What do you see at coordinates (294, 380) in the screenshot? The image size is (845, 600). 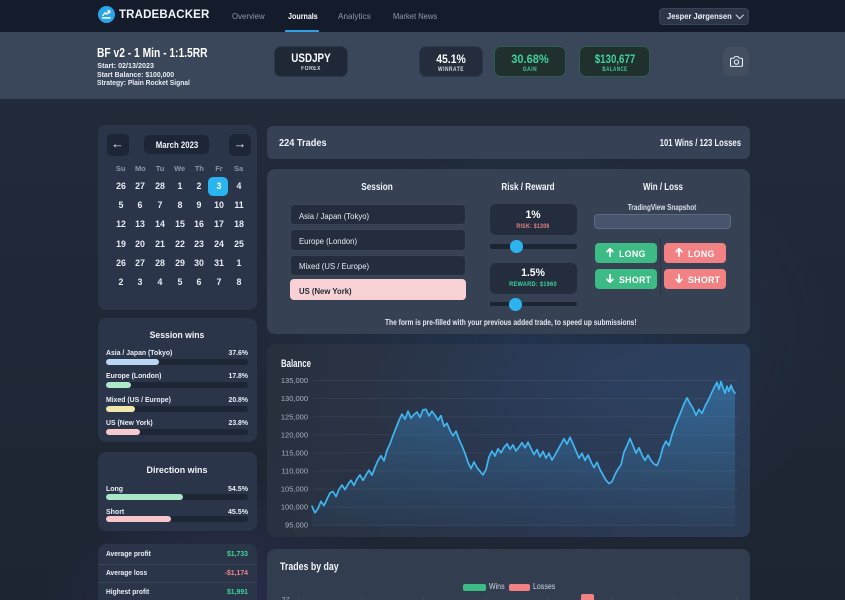 I see `svg-text: 135,000` at bounding box center [294, 380].